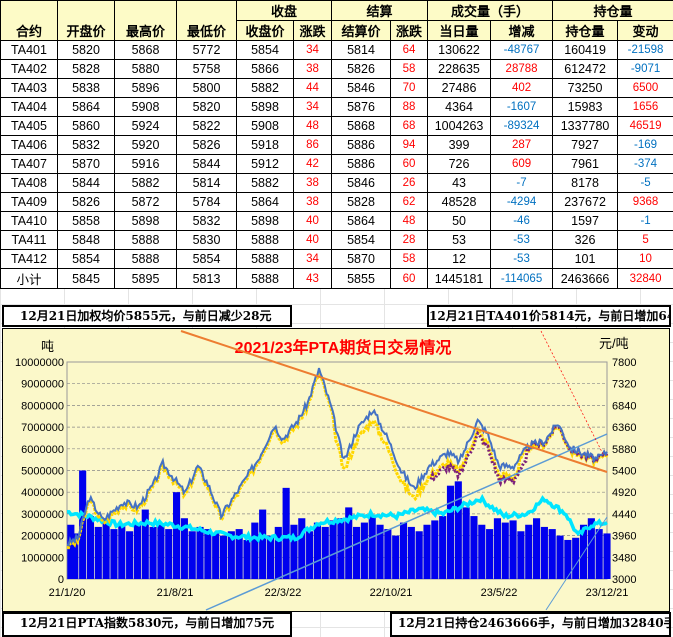  Describe the element at coordinates (459, 50) in the screenshot. I see `cell-volume: 130622` at that location.